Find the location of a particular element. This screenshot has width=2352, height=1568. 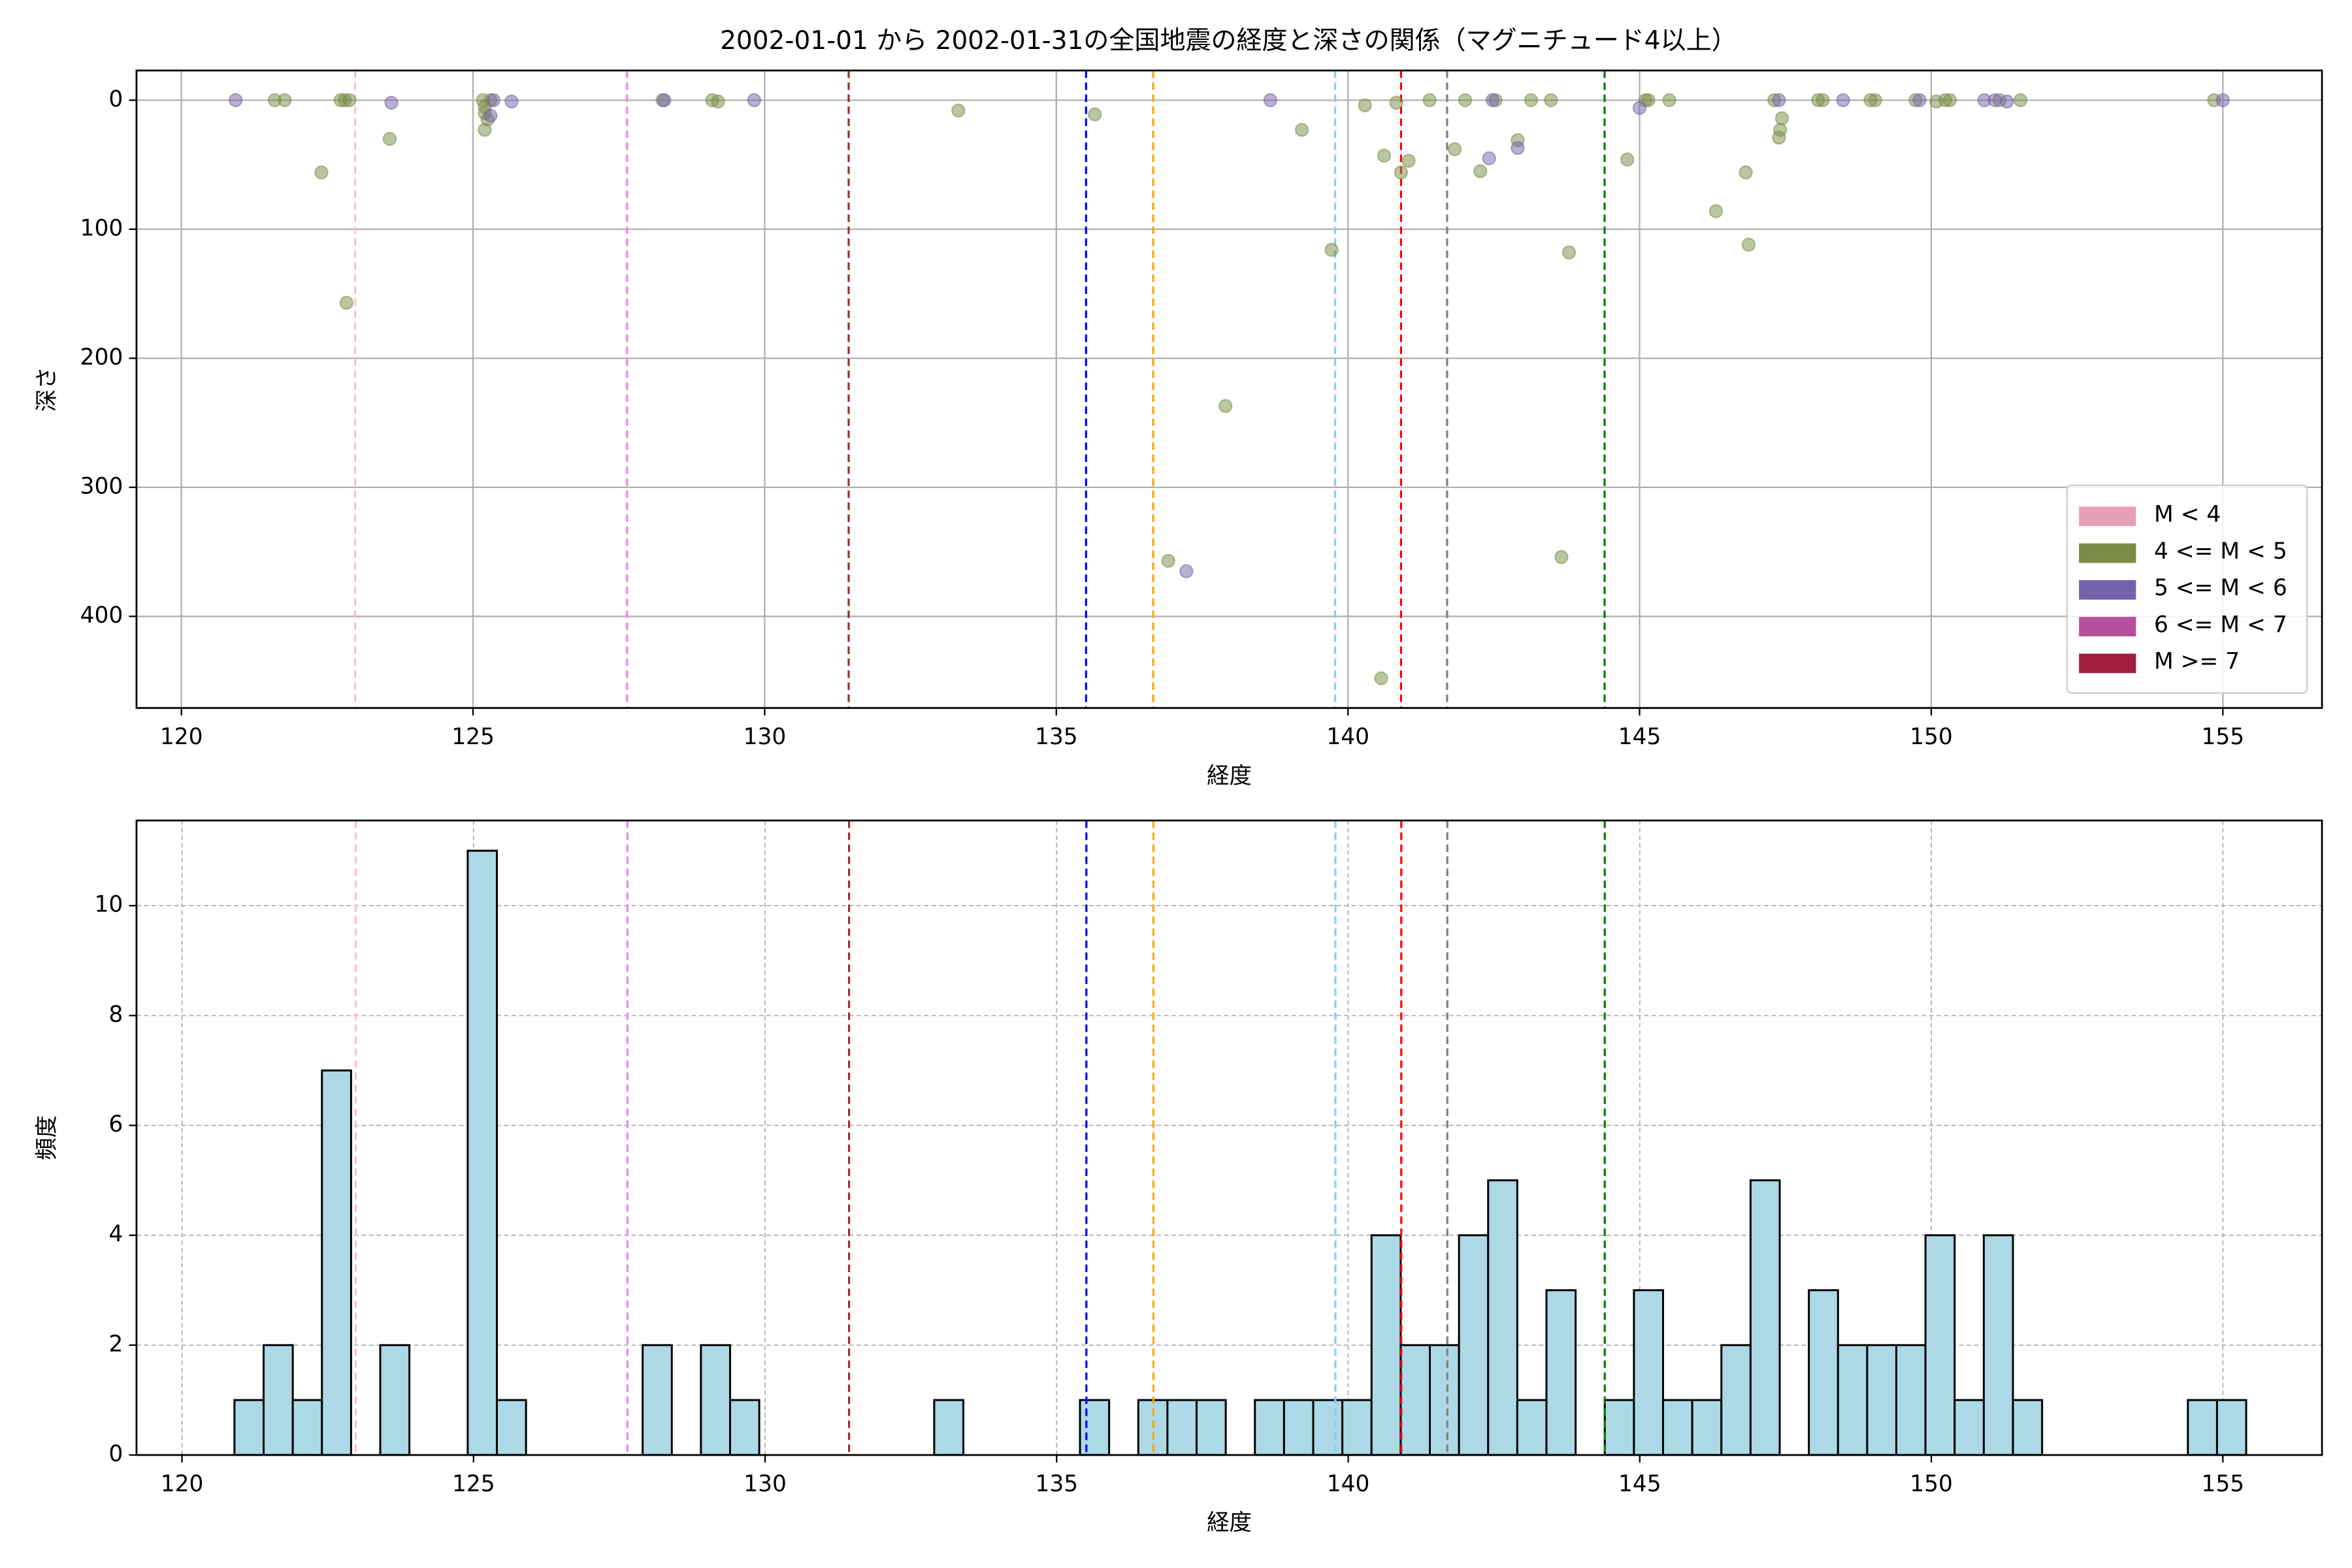

legend-label: 5 <= M < 6 is located at coordinates (2220, 588).